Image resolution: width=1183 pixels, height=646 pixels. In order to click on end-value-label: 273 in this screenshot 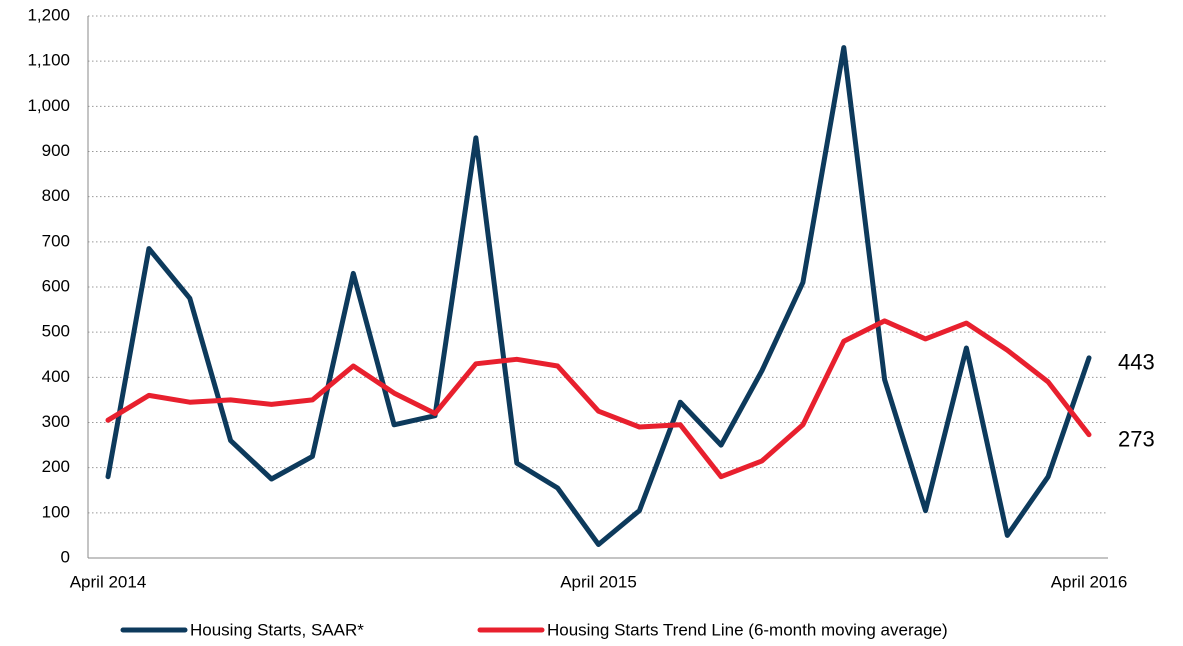, I will do `click(1136, 439)`.